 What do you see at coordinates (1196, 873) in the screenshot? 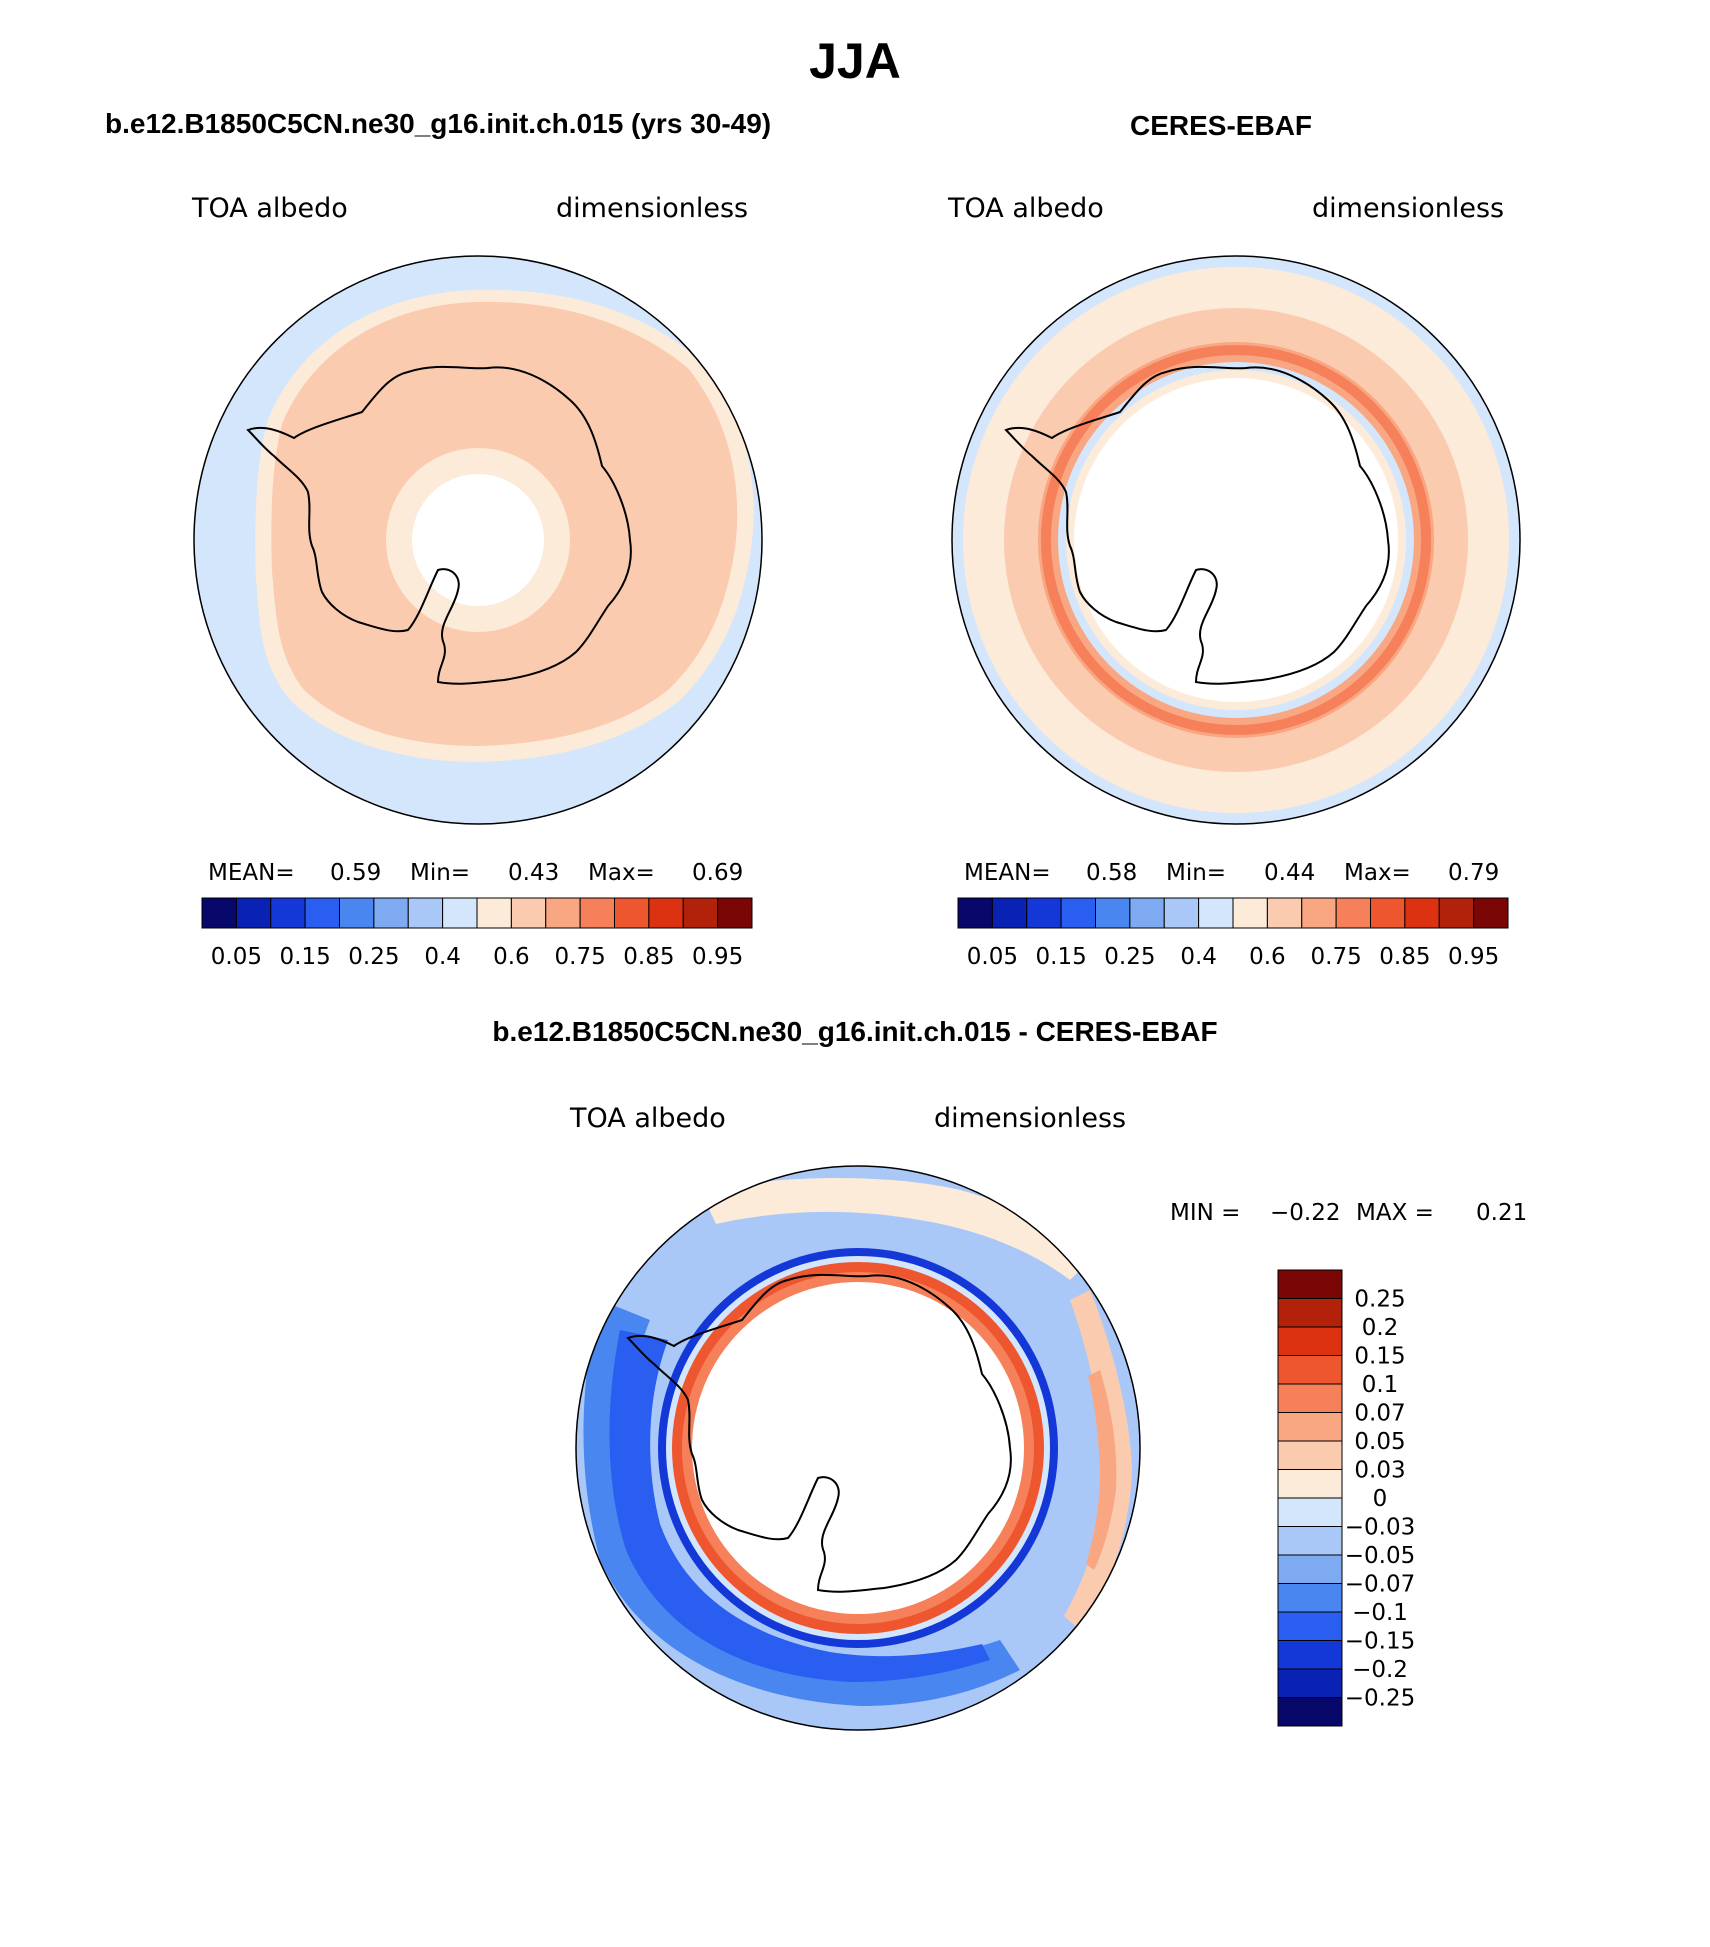
I see `panel2-min-label: Min=` at bounding box center [1196, 873].